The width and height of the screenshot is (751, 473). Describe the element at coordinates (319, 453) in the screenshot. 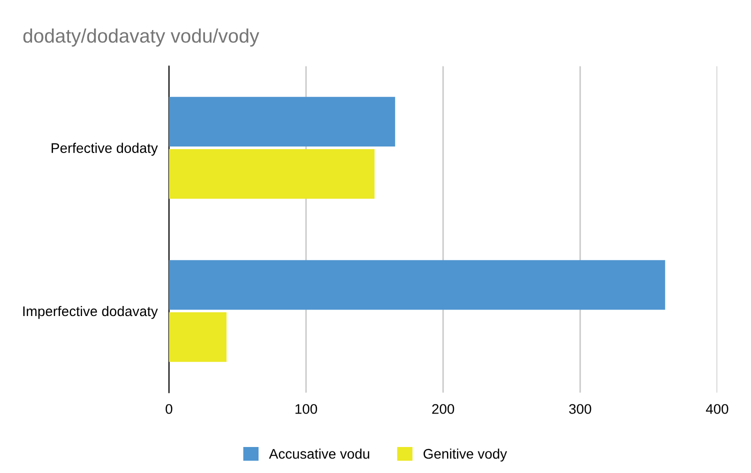

I see `legend-label: Accusative vodu` at that location.